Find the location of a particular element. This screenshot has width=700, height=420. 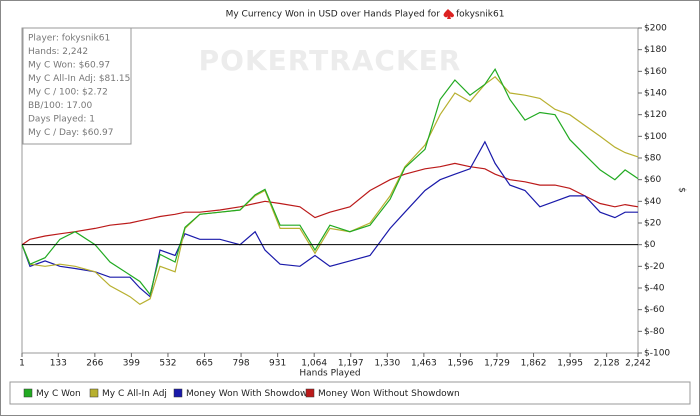

x-tick-label: 532 is located at coordinates (167, 364).